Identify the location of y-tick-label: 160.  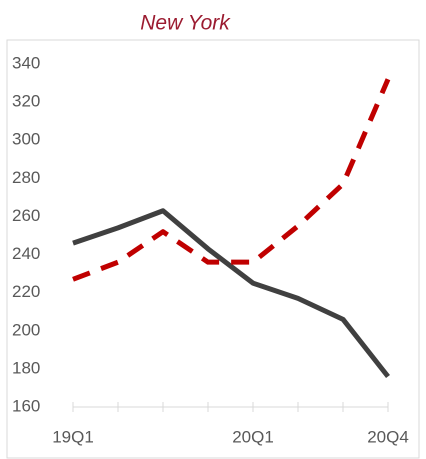
(26, 405).